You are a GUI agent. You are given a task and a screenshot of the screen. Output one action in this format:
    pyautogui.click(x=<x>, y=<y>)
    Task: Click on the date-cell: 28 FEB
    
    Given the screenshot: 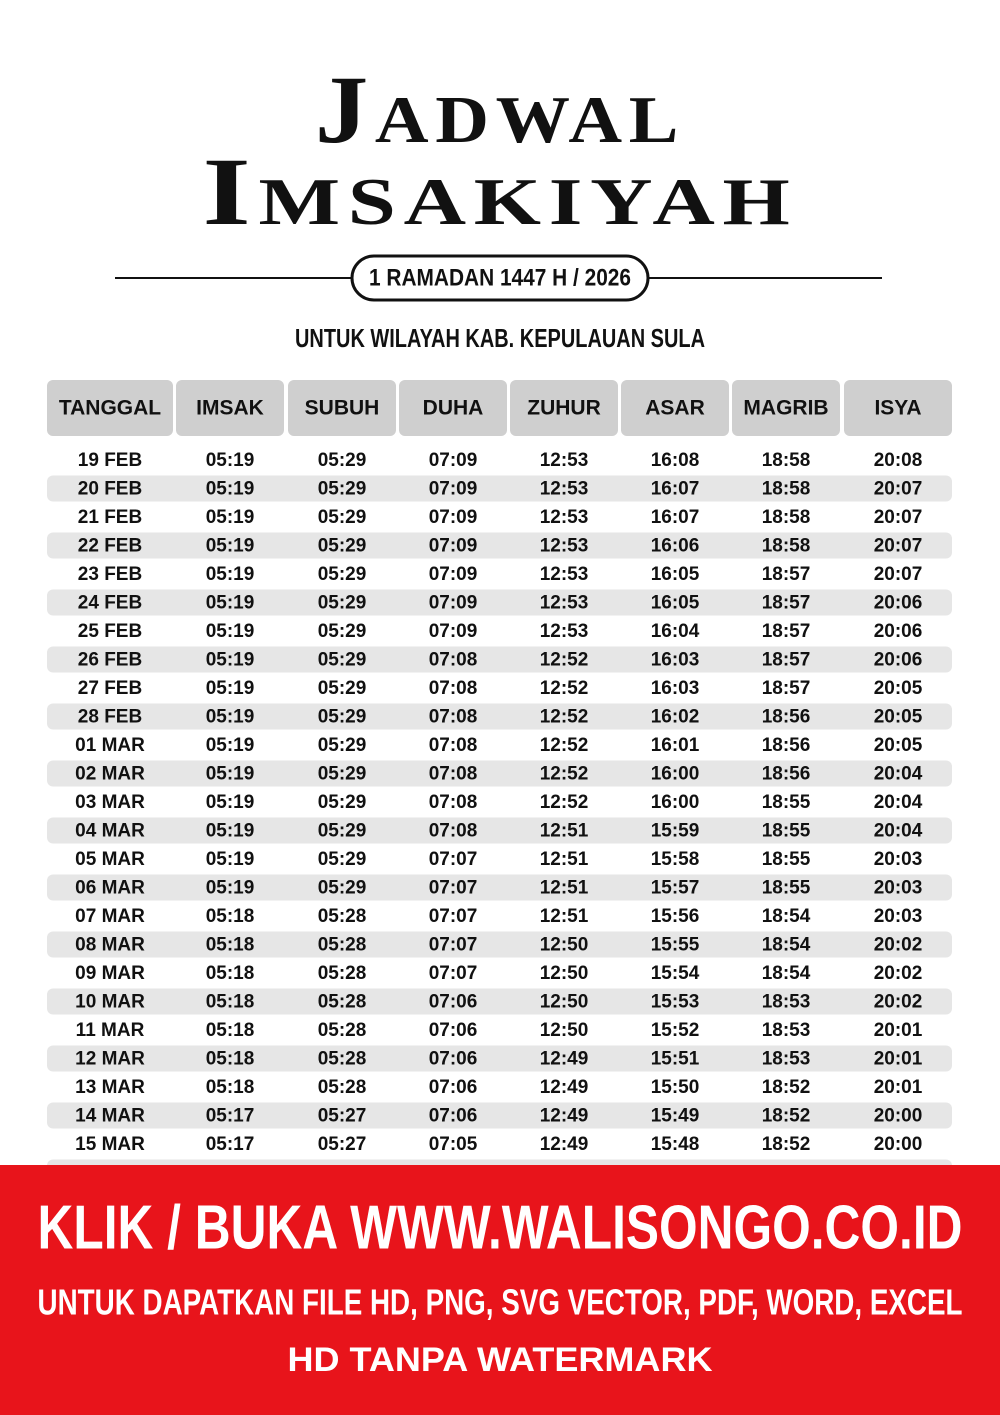 What is the action you would take?
    pyautogui.click(x=110, y=717)
    